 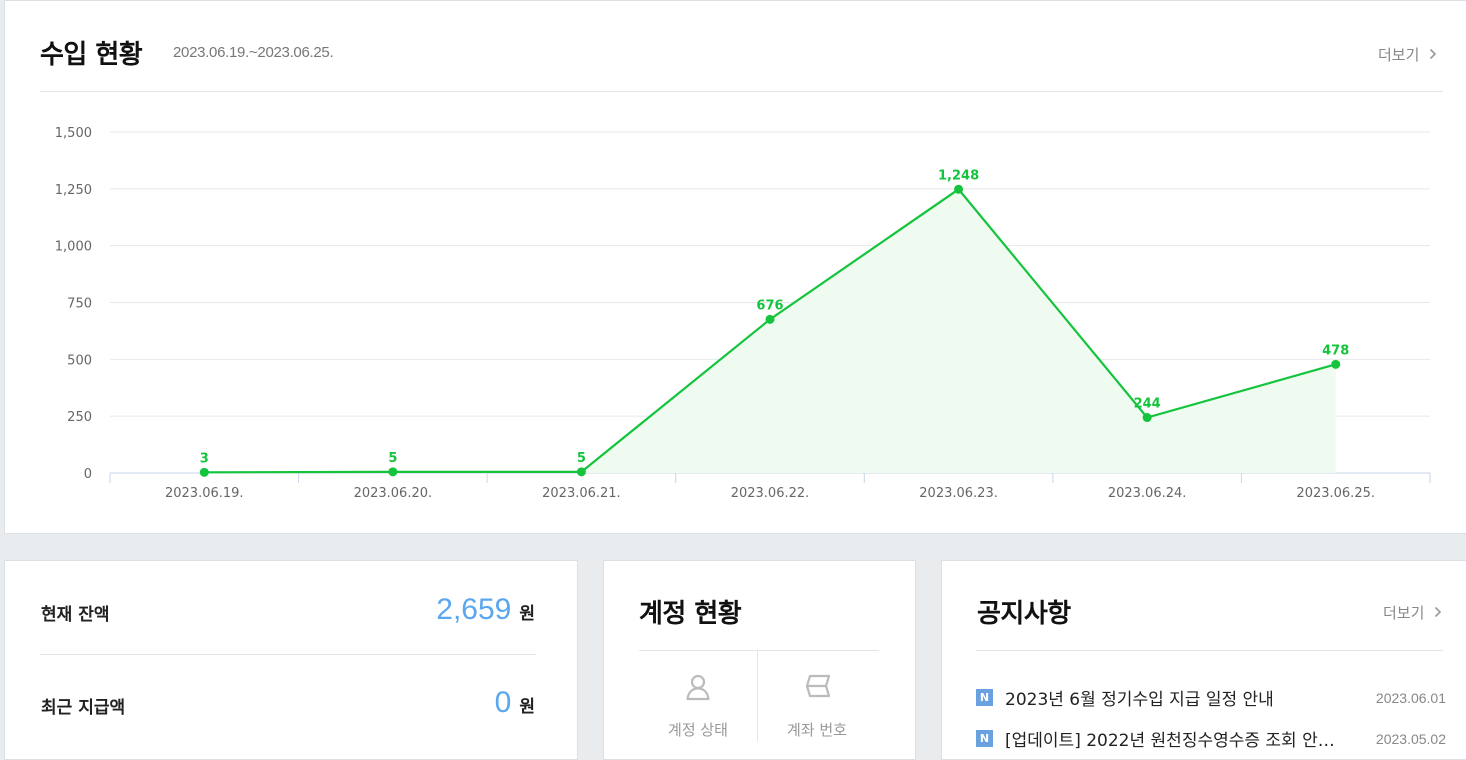 I want to click on notice-more-link: 더보기, so click(x=1412, y=612).